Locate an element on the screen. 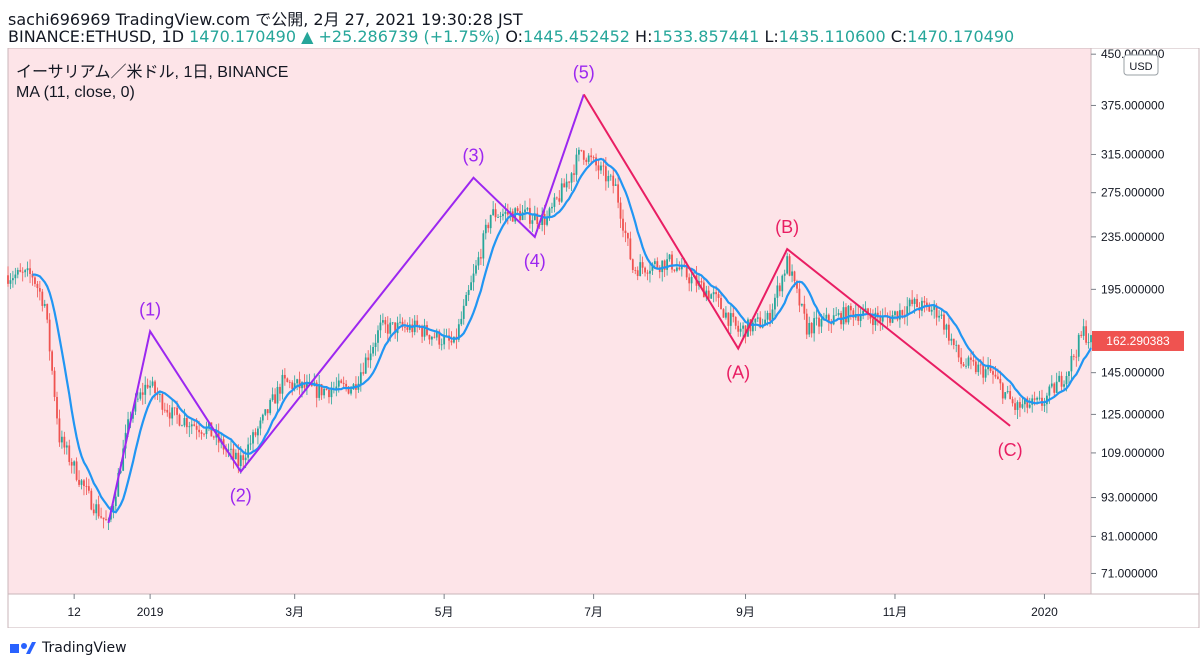  time-tick: 2019 is located at coordinates (150, 606).